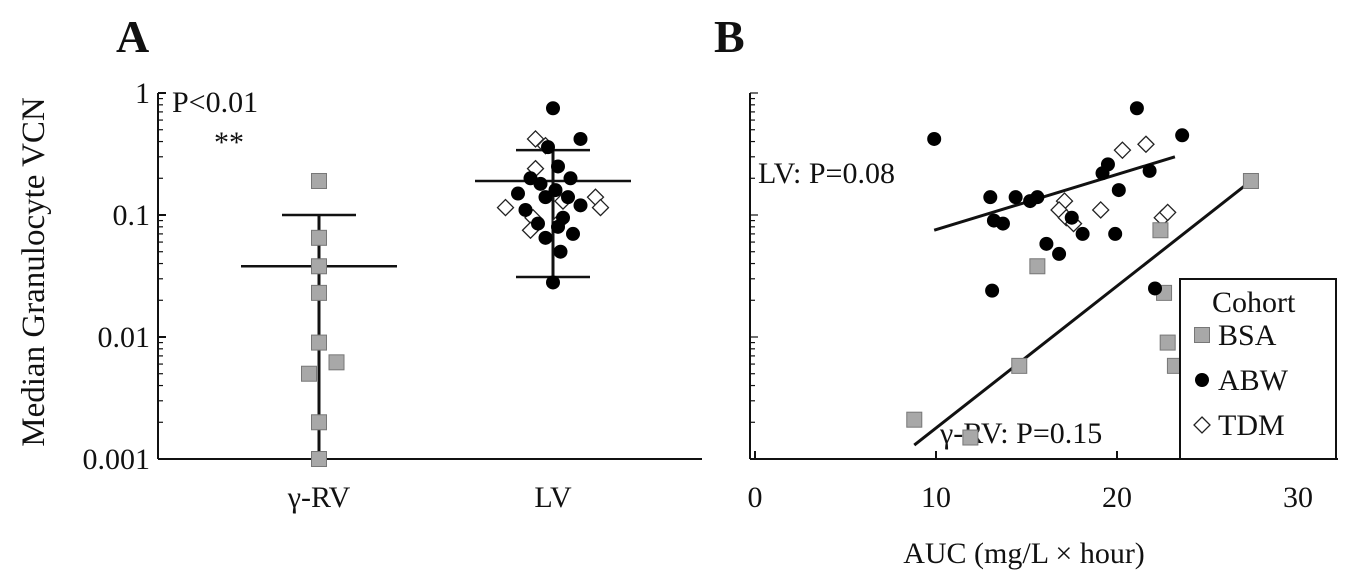 The width and height of the screenshot is (1353, 585). What do you see at coordinates (142, 93) in the screenshot?
I see `y-tick-label: 1` at bounding box center [142, 93].